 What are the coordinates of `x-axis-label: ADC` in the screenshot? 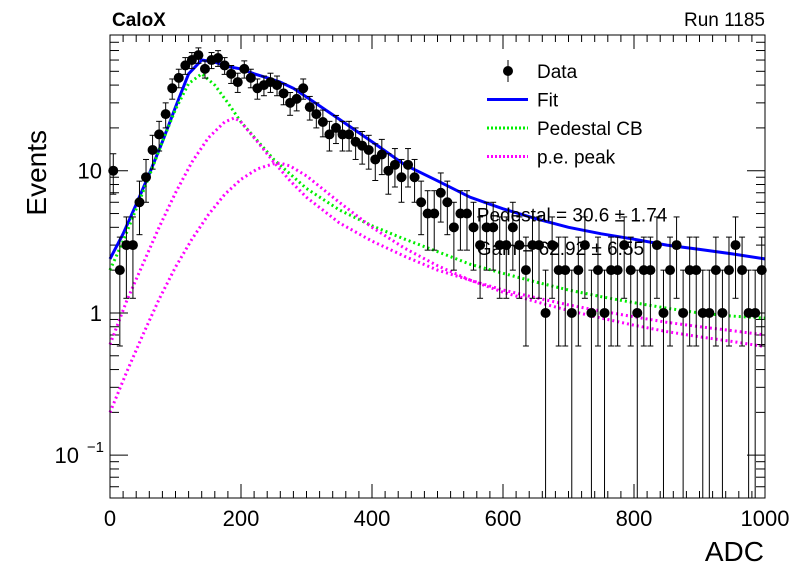 It's located at (734, 551).